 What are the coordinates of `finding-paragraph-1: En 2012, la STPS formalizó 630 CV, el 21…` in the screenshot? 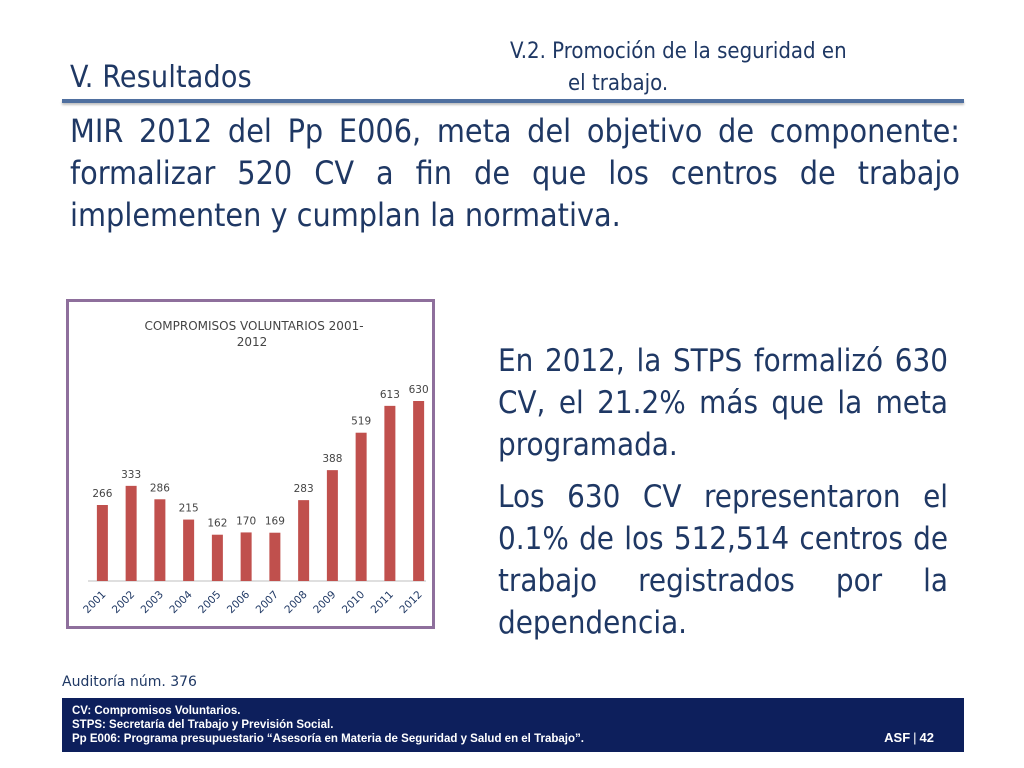 It's located at (723, 403).